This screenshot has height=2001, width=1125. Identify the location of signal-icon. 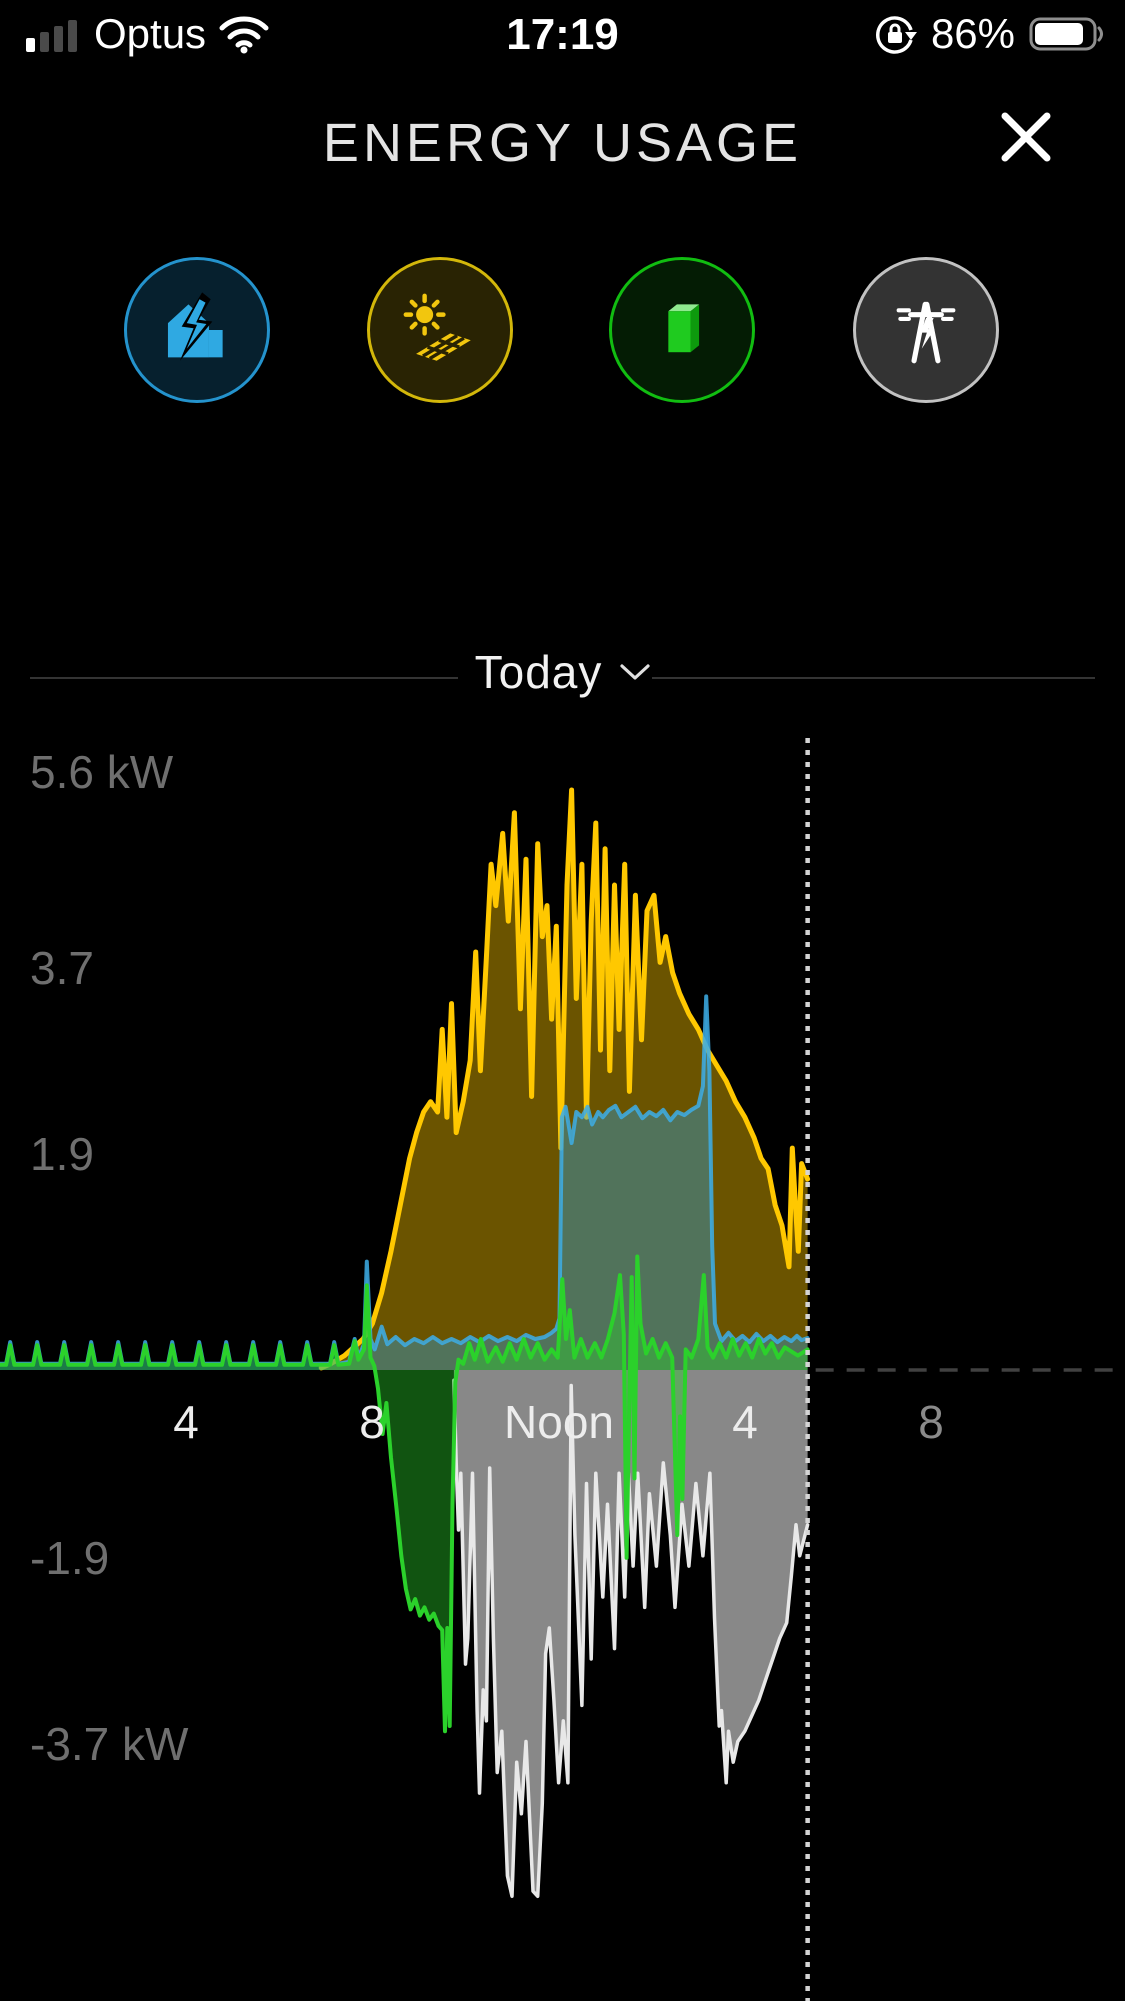
(51, 36).